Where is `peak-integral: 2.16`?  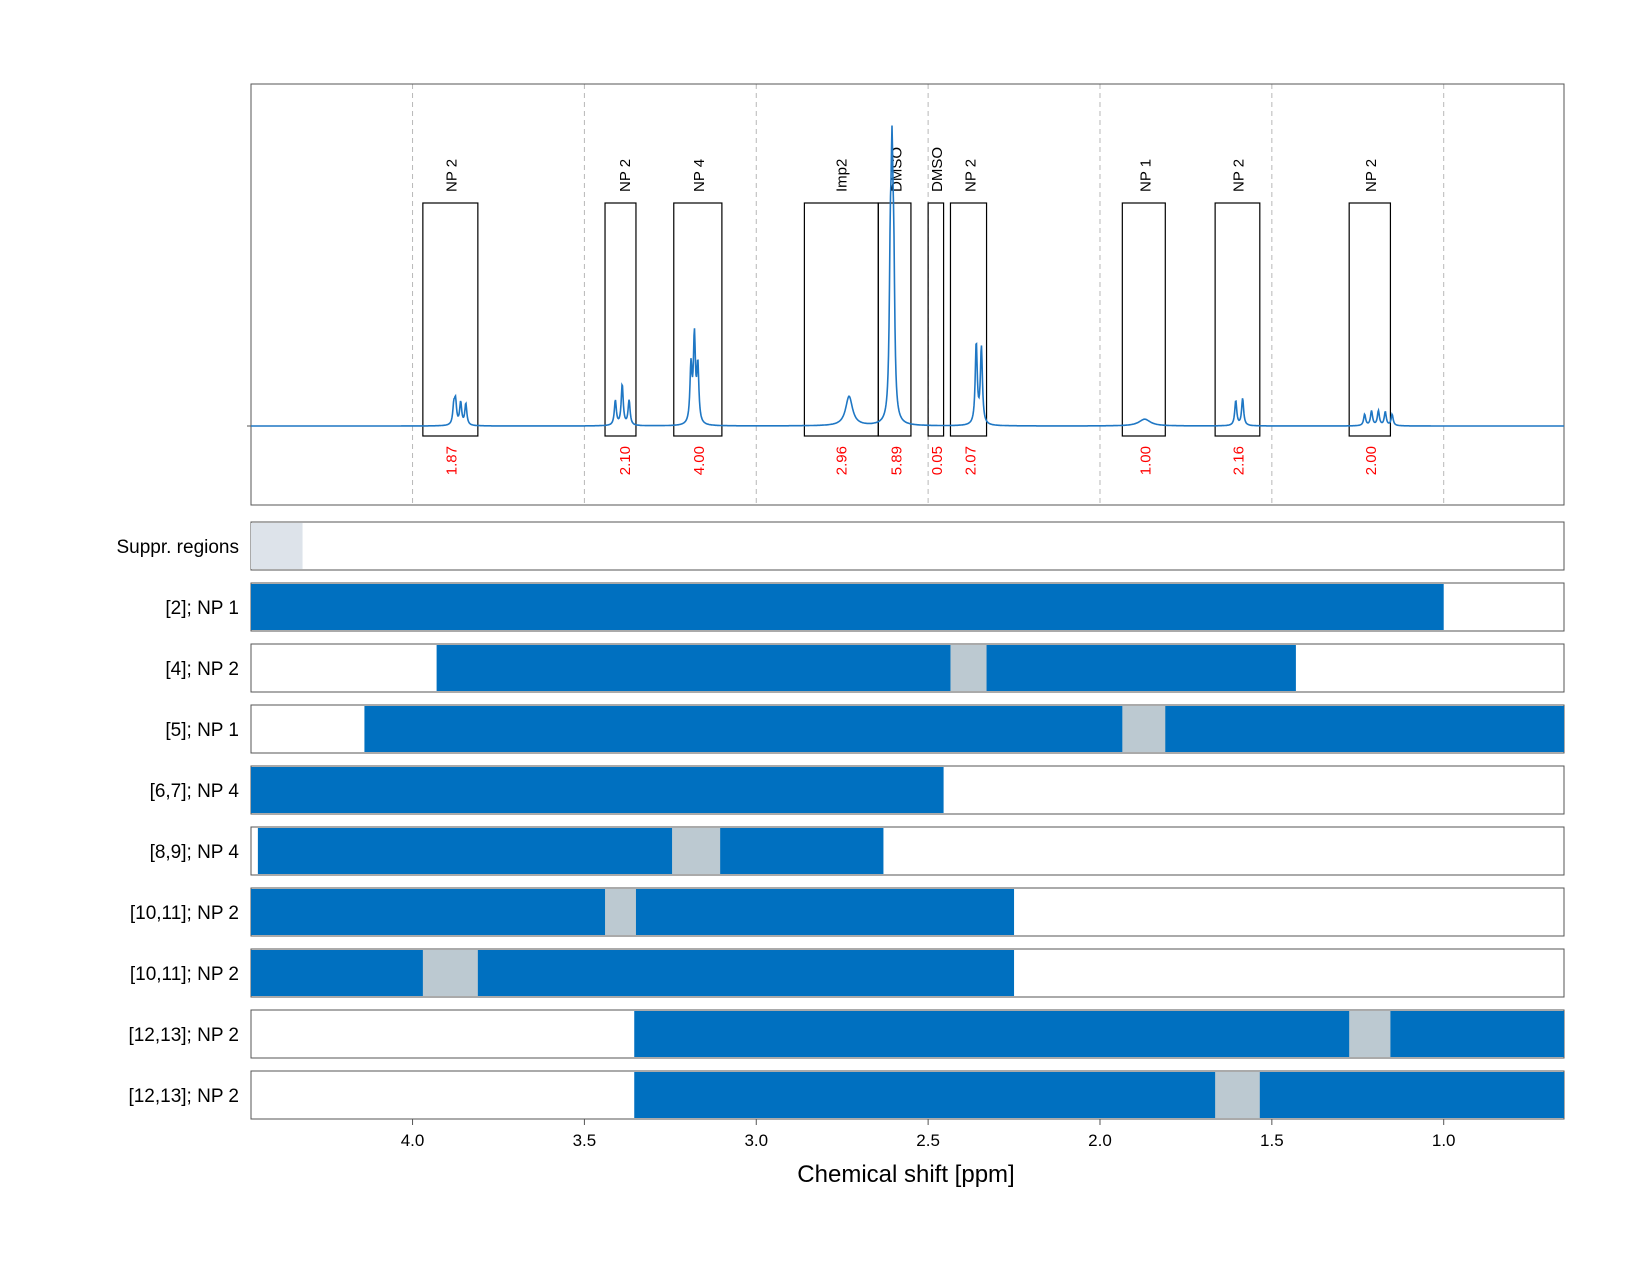 peak-integral: 2.16 is located at coordinates (1238, 460).